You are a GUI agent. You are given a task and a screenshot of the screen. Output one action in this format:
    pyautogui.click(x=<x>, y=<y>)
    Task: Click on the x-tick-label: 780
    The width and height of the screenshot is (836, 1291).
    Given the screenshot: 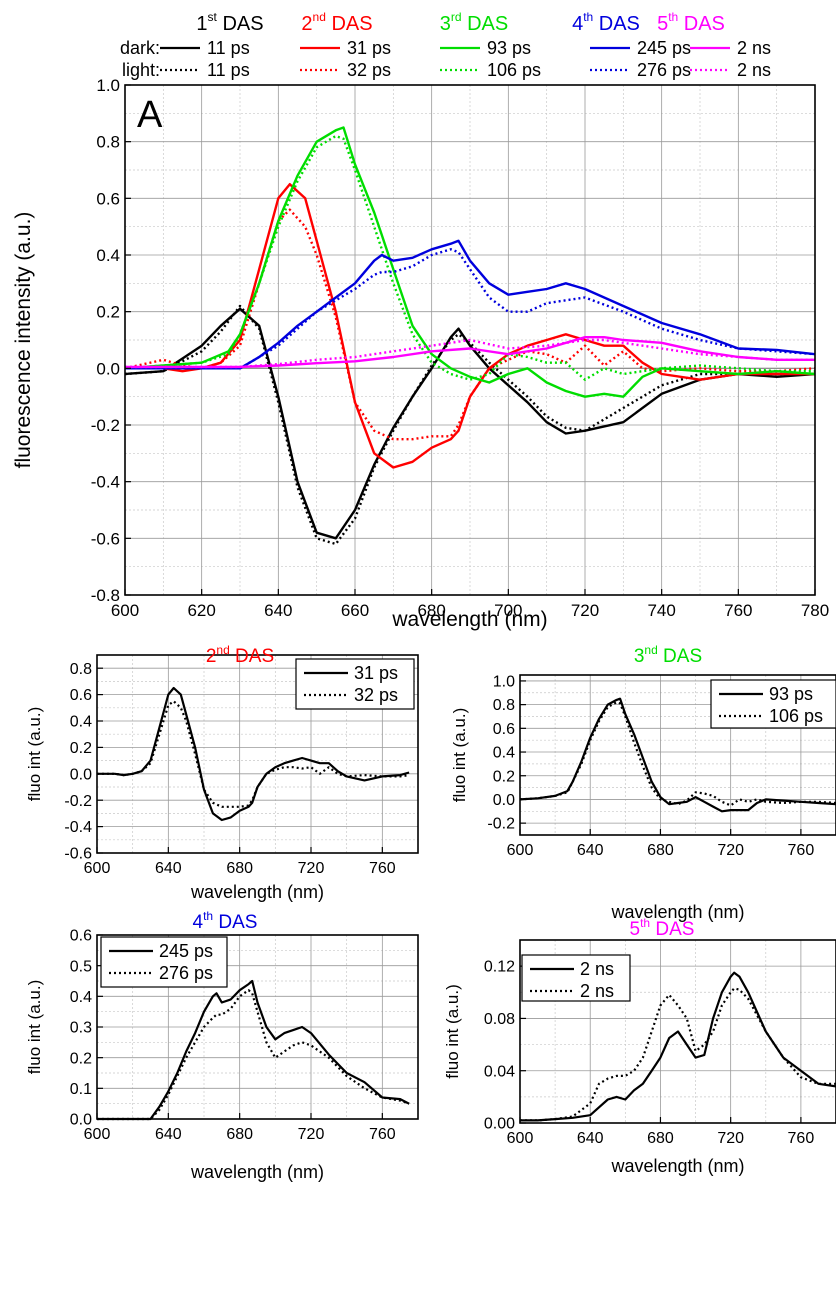 What is the action you would take?
    pyautogui.click(x=815, y=610)
    